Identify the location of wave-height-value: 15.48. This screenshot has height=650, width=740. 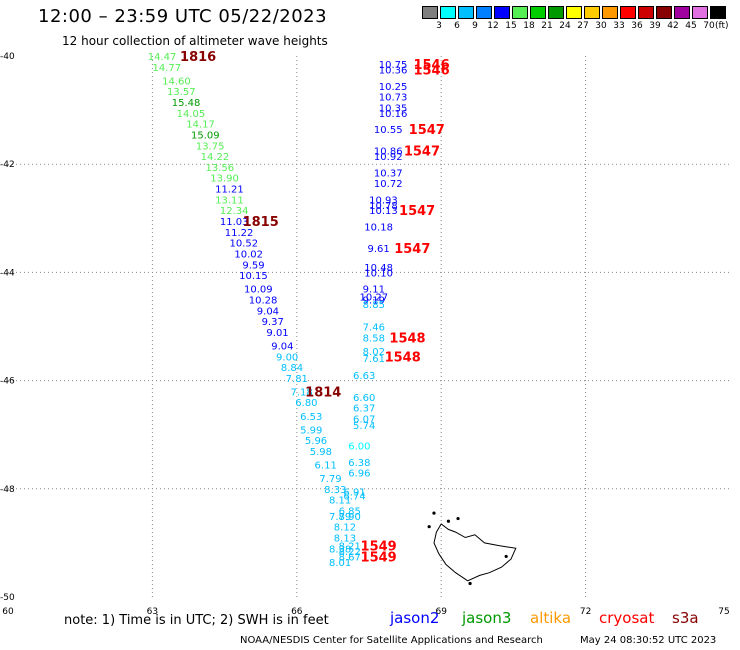
(186, 103).